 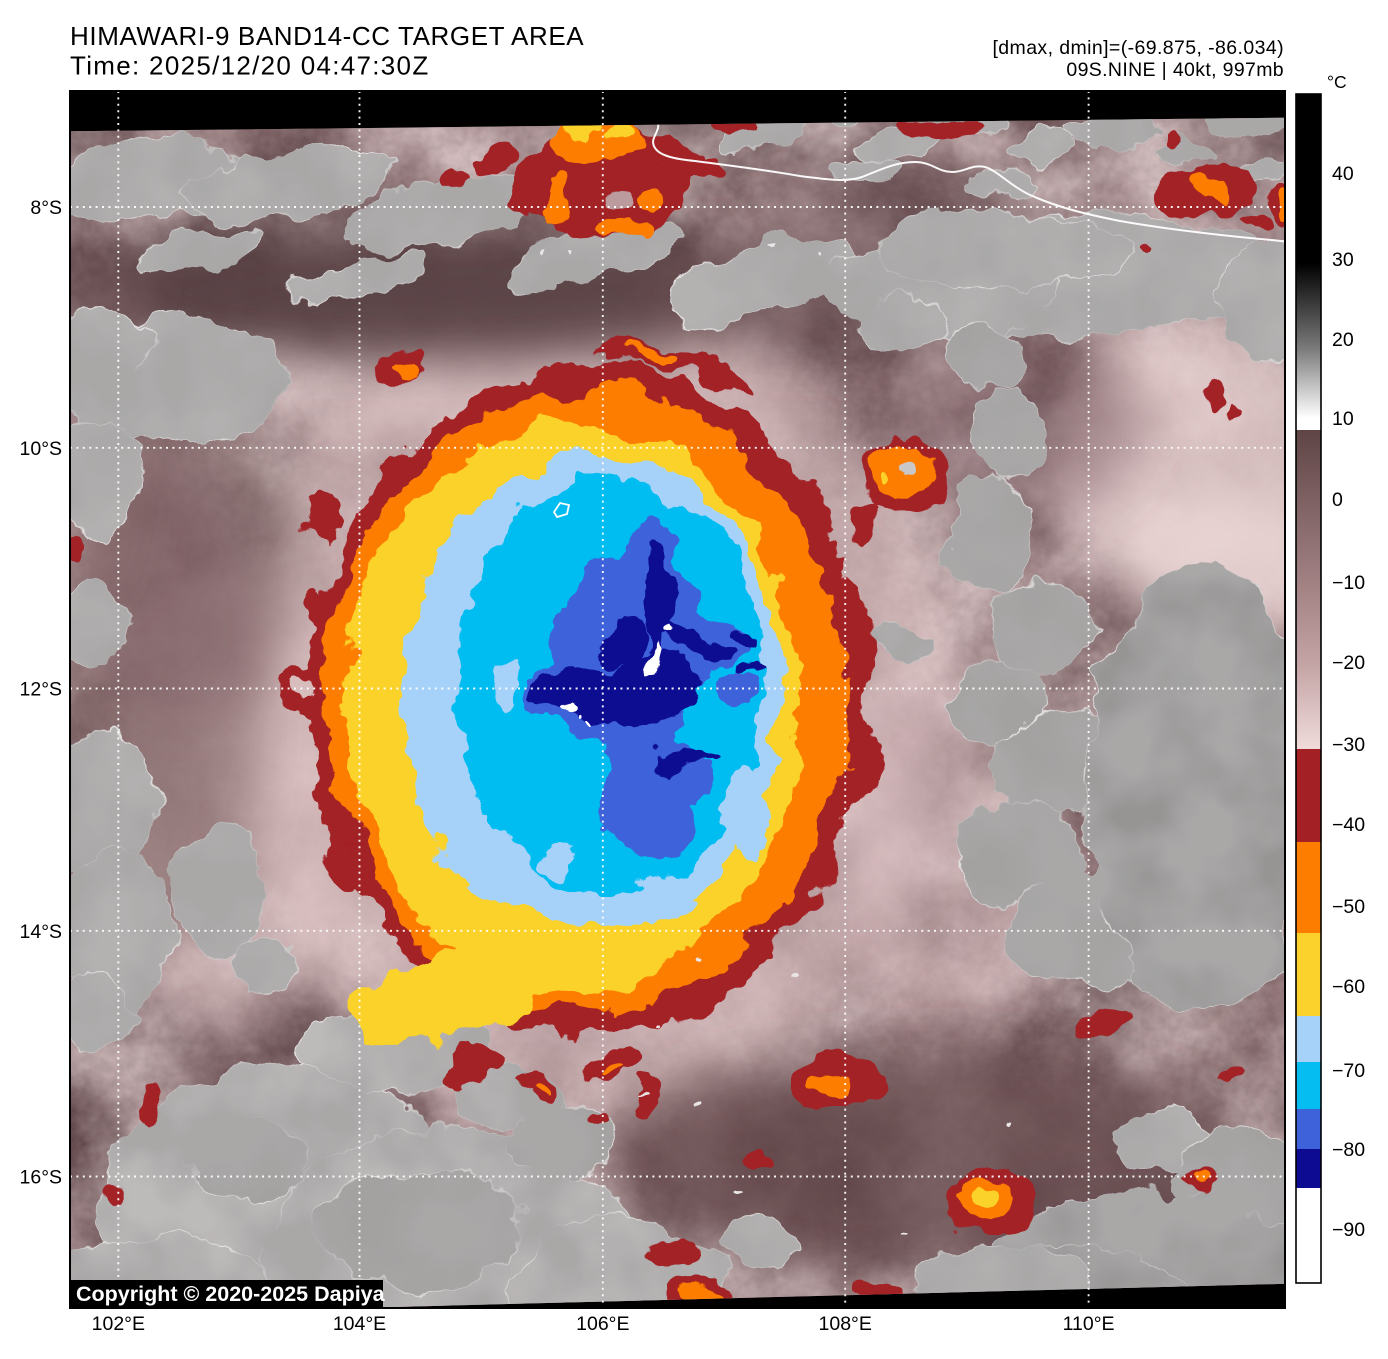 I want to click on svg-text: °C, so click(x=1337, y=82).